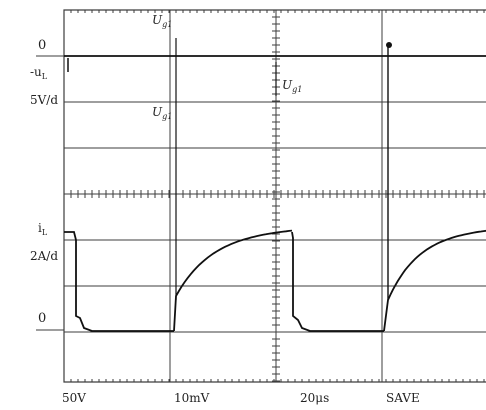  I want to click on annotation-ug1-top-subscript: g1, so click(167, 24).